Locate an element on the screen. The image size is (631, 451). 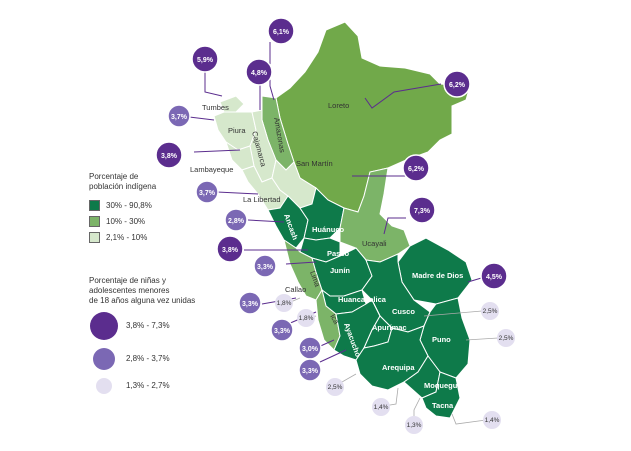
region-arequipa is located at coordinates (392, 358).